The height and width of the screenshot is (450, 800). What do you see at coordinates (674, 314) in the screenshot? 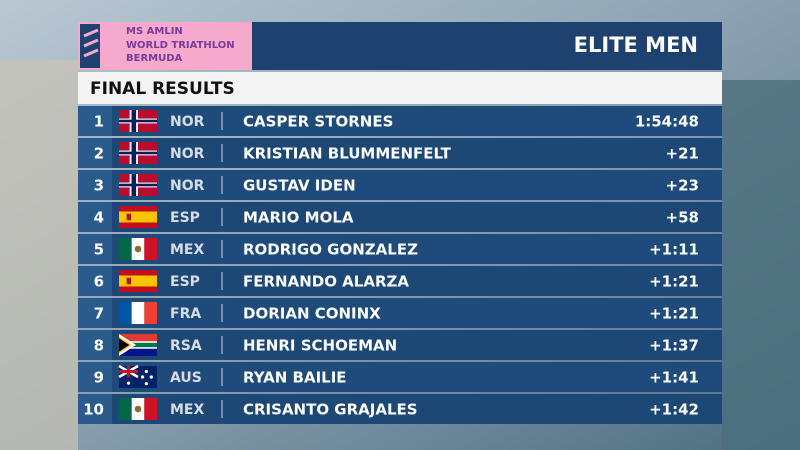
I see `time: +1:21` at bounding box center [674, 314].